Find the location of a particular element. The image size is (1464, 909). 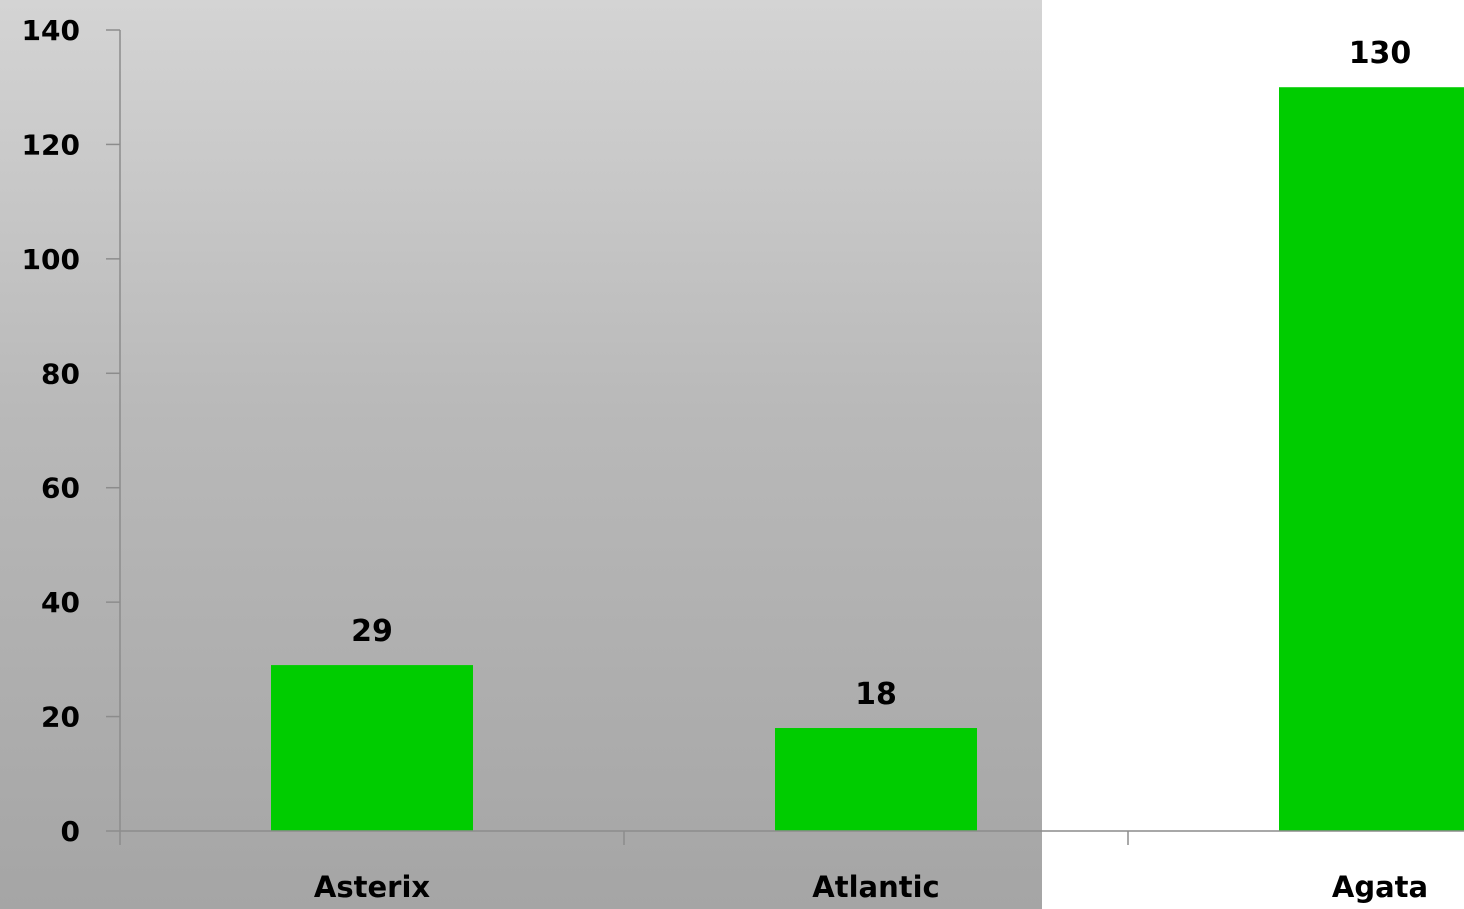

x-category-label: Agata is located at coordinates (1380, 887).